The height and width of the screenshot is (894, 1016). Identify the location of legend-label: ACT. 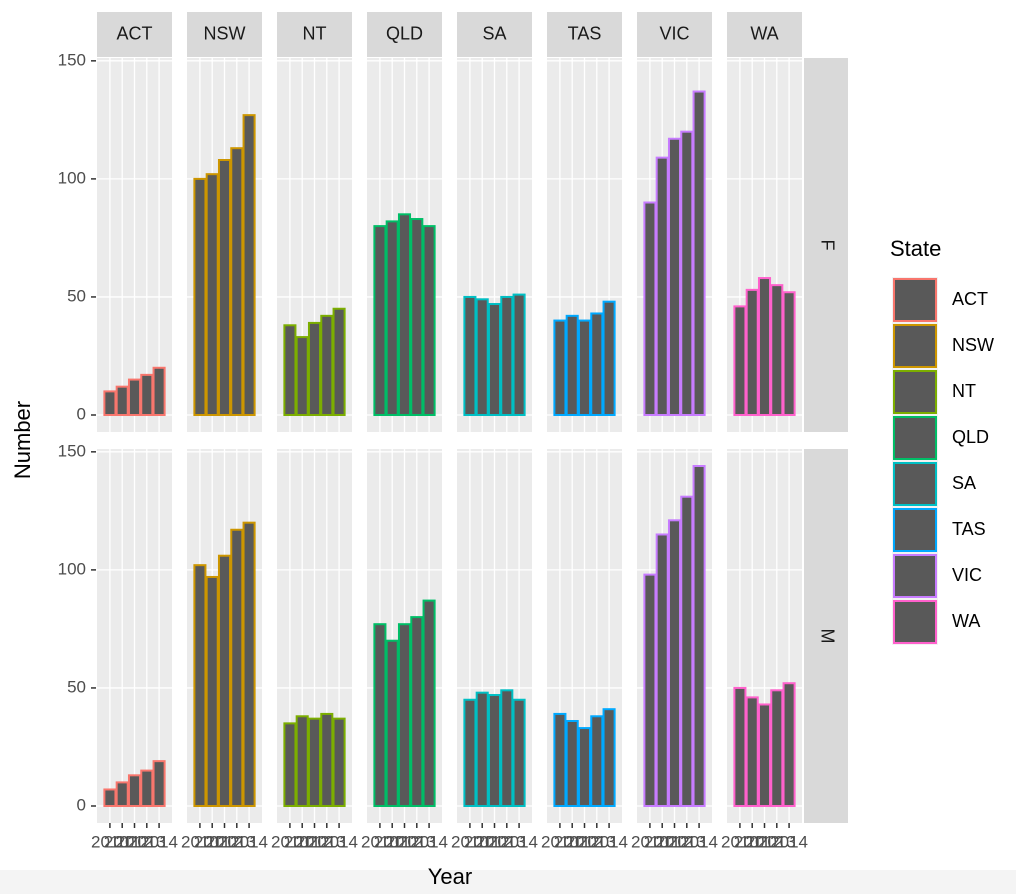
(970, 299).